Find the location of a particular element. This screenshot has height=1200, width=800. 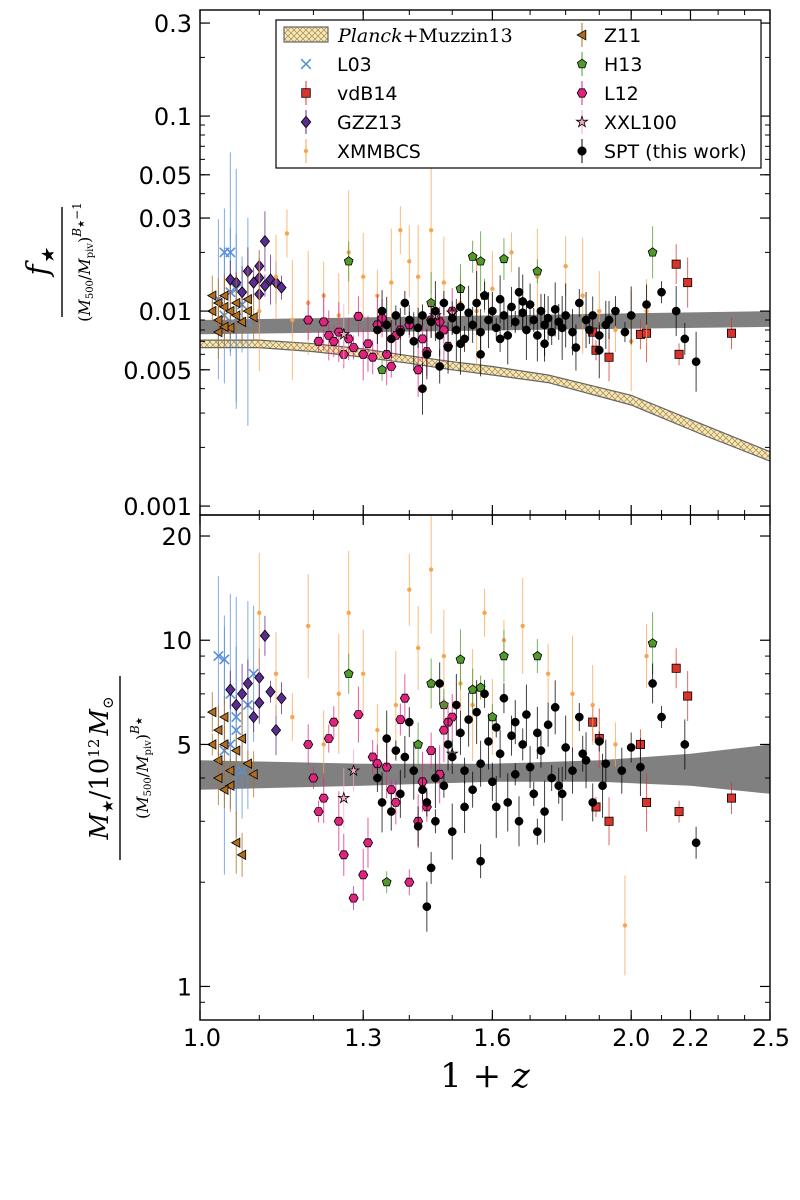

legend-item: XMMBCS is located at coordinates (362, 151).